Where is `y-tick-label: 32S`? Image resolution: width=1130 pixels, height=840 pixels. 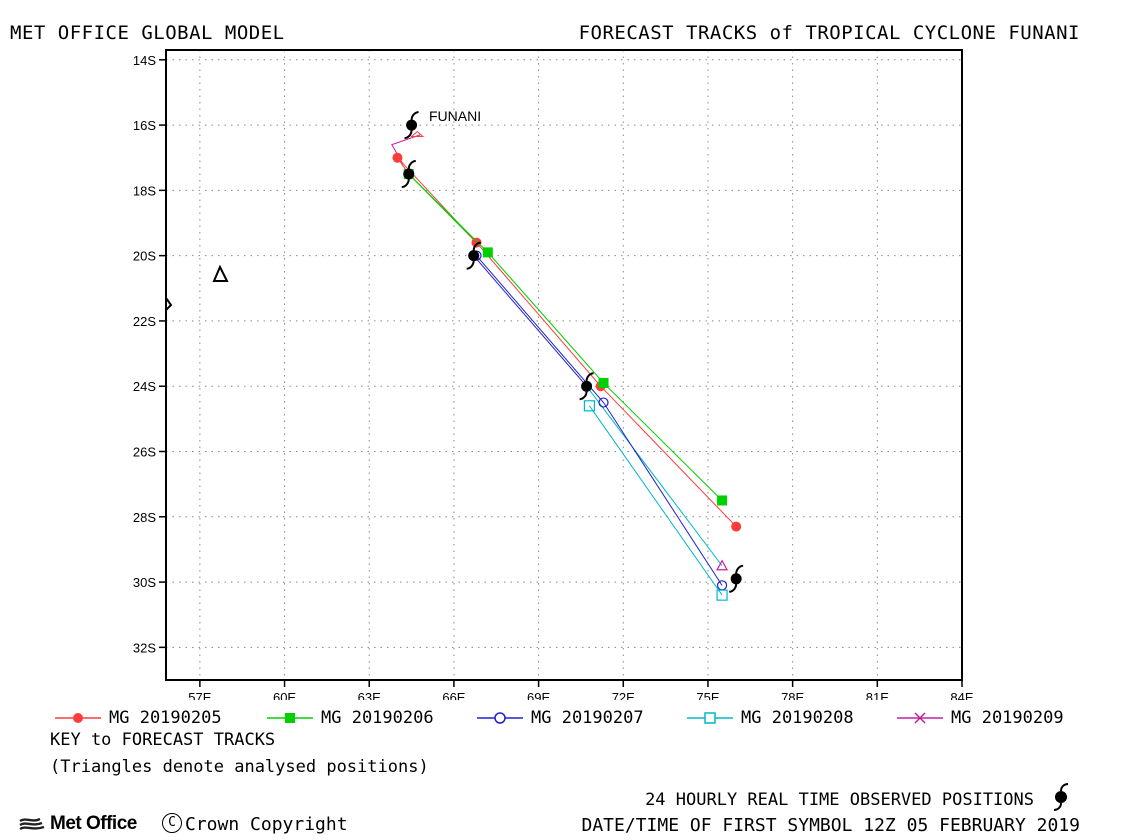
y-tick-label: 32S is located at coordinates (144, 647).